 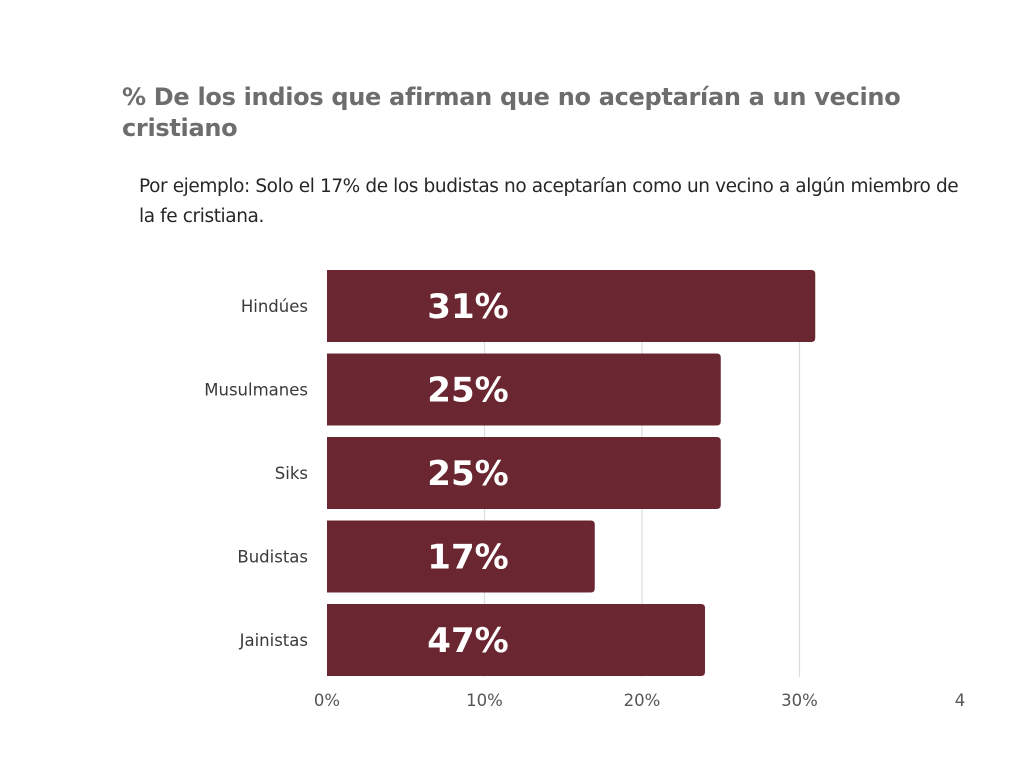 I want to click on x-tick-label: 0%, so click(x=327, y=700).